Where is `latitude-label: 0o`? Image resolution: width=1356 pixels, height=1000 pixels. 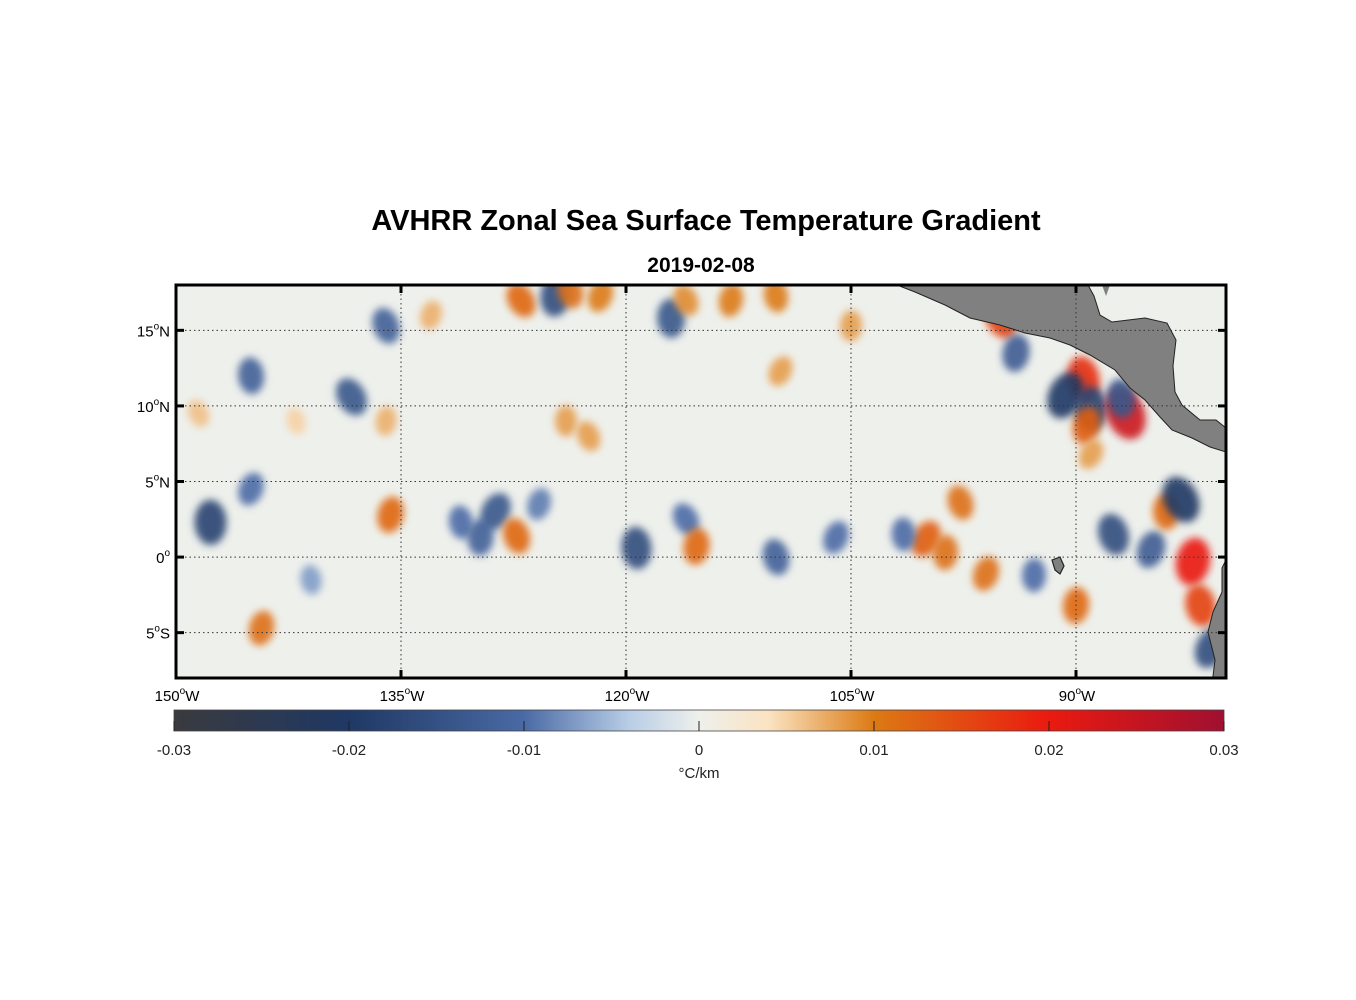
latitude-label: 0o is located at coordinates (163, 557).